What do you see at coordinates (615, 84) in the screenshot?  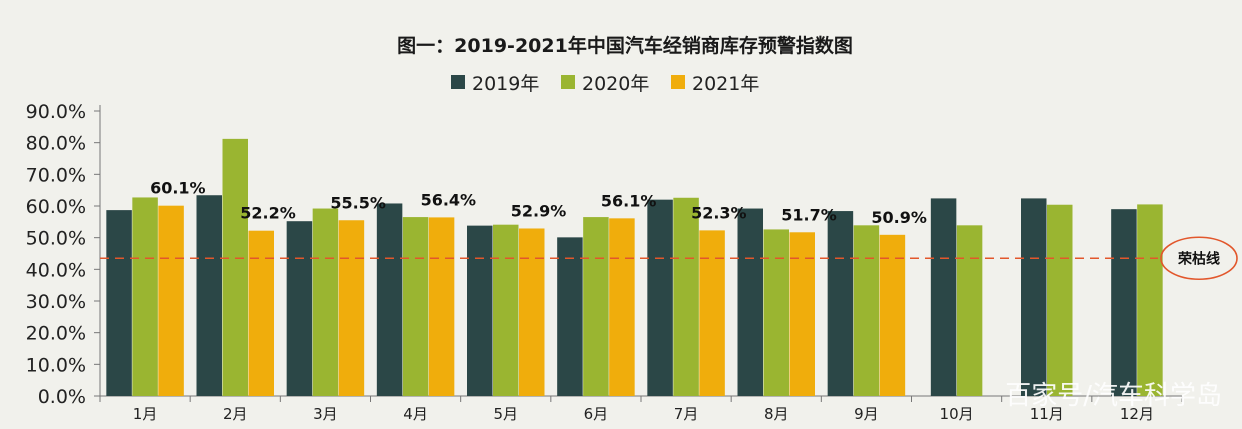 I see `legend-label-2: 2020年` at bounding box center [615, 84].